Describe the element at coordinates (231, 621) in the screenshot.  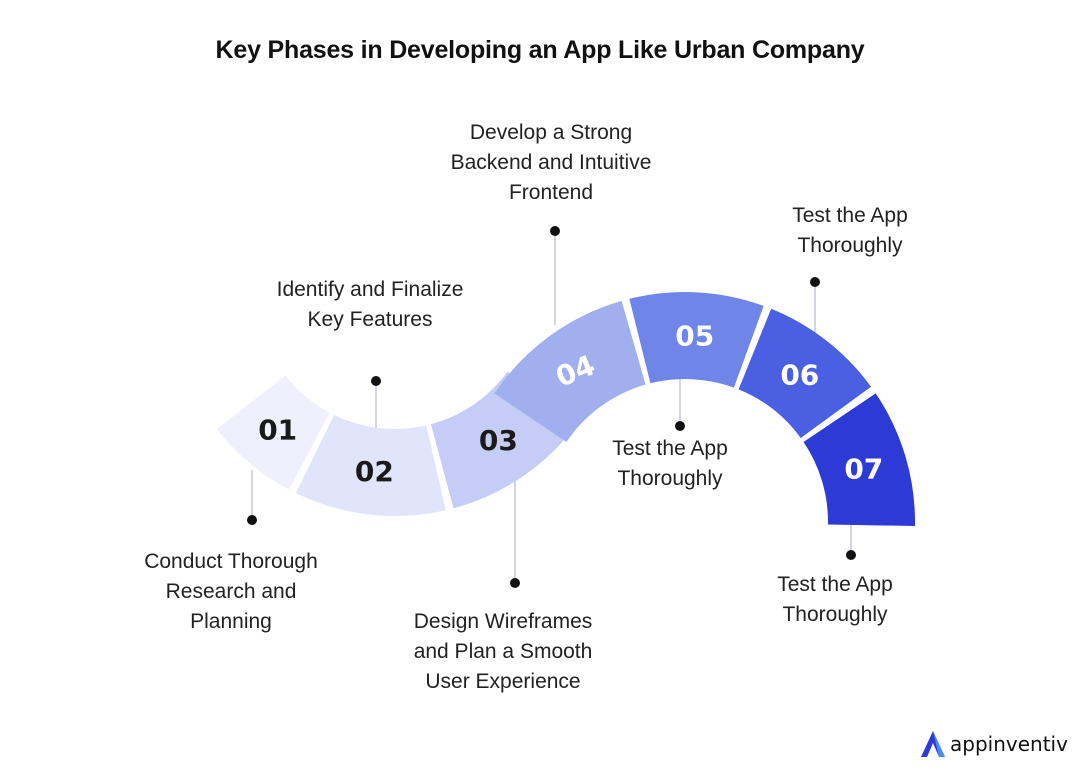
I see `label-line: Planning` at that location.